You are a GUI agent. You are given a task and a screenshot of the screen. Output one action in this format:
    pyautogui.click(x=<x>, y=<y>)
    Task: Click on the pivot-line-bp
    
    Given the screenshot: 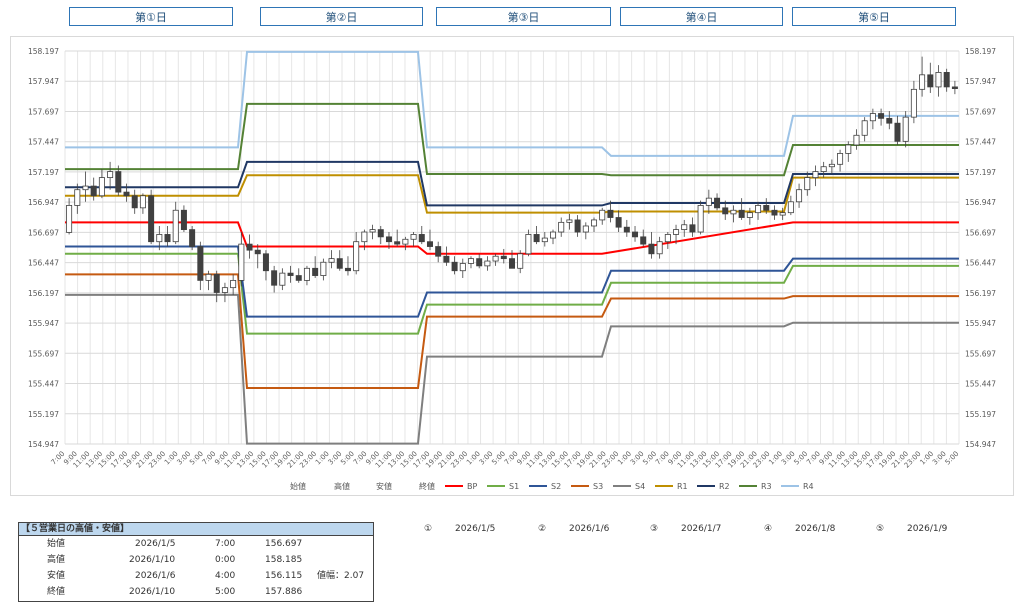 What is the action you would take?
    pyautogui.click(x=512, y=238)
    